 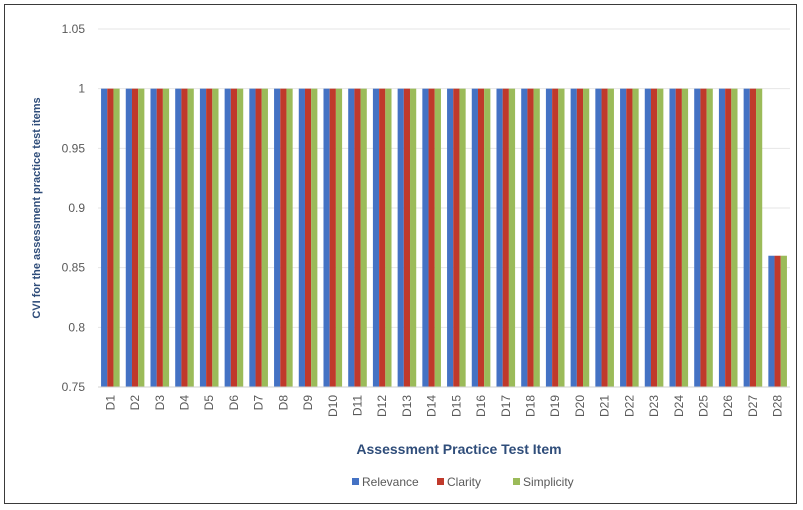 I want to click on bar-simplicity-d9, so click(x=314, y=238).